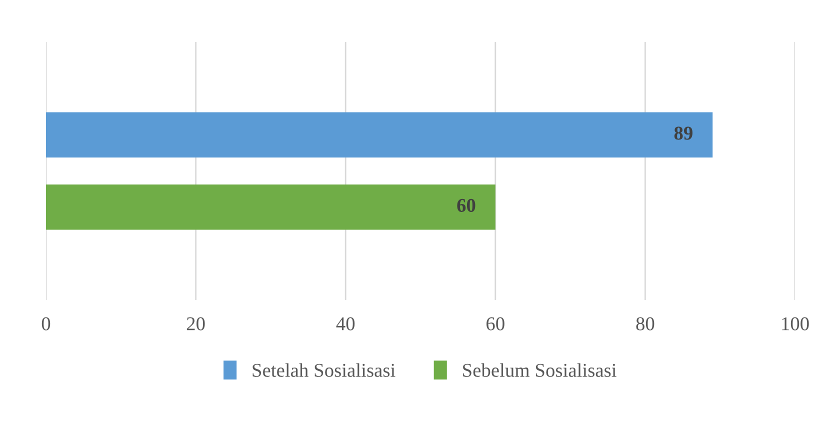 This screenshot has width=829, height=425. What do you see at coordinates (46, 323) in the screenshot?
I see `x-tick-label: 0` at bounding box center [46, 323].